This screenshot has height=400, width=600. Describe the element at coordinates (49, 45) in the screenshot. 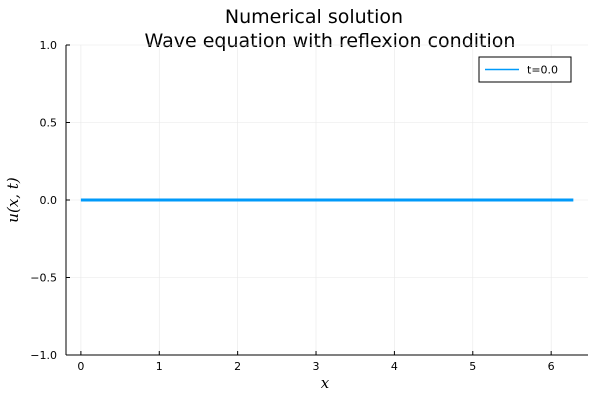

I see `y-tick-label-4: 1.0` at that location.